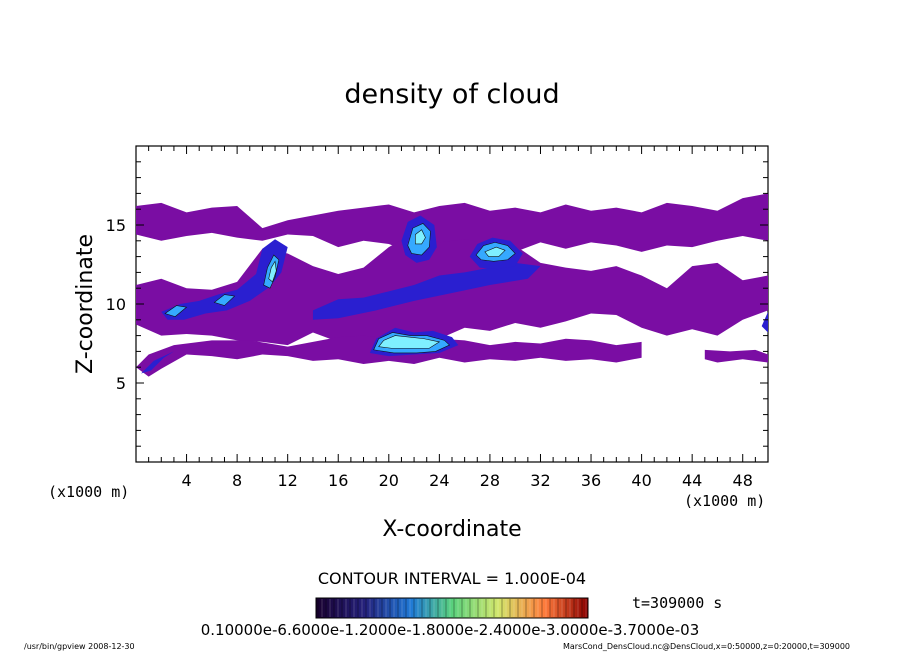 This screenshot has height=654, width=904. What do you see at coordinates (452, 578) in the screenshot?
I see `contour-interval-label: CONTOUR INTERVAL = 1.000E-04` at bounding box center [452, 578].